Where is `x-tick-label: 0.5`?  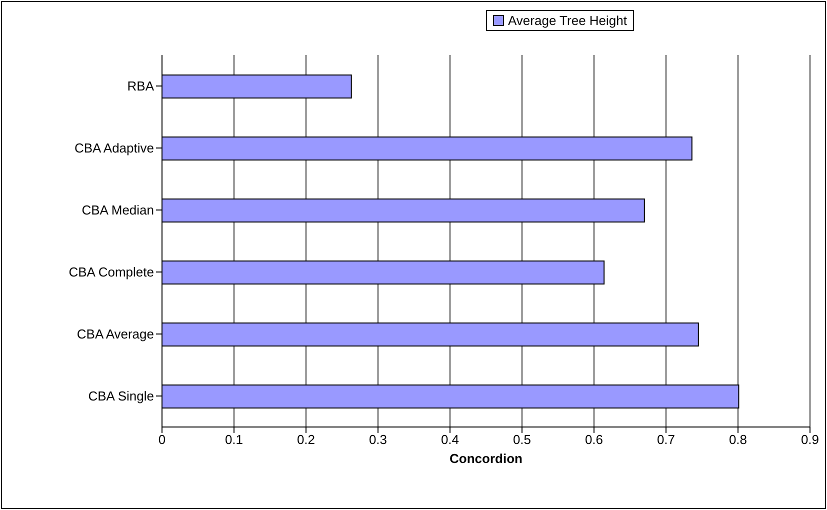 x-tick-label: 0.5 is located at coordinates (522, 440).